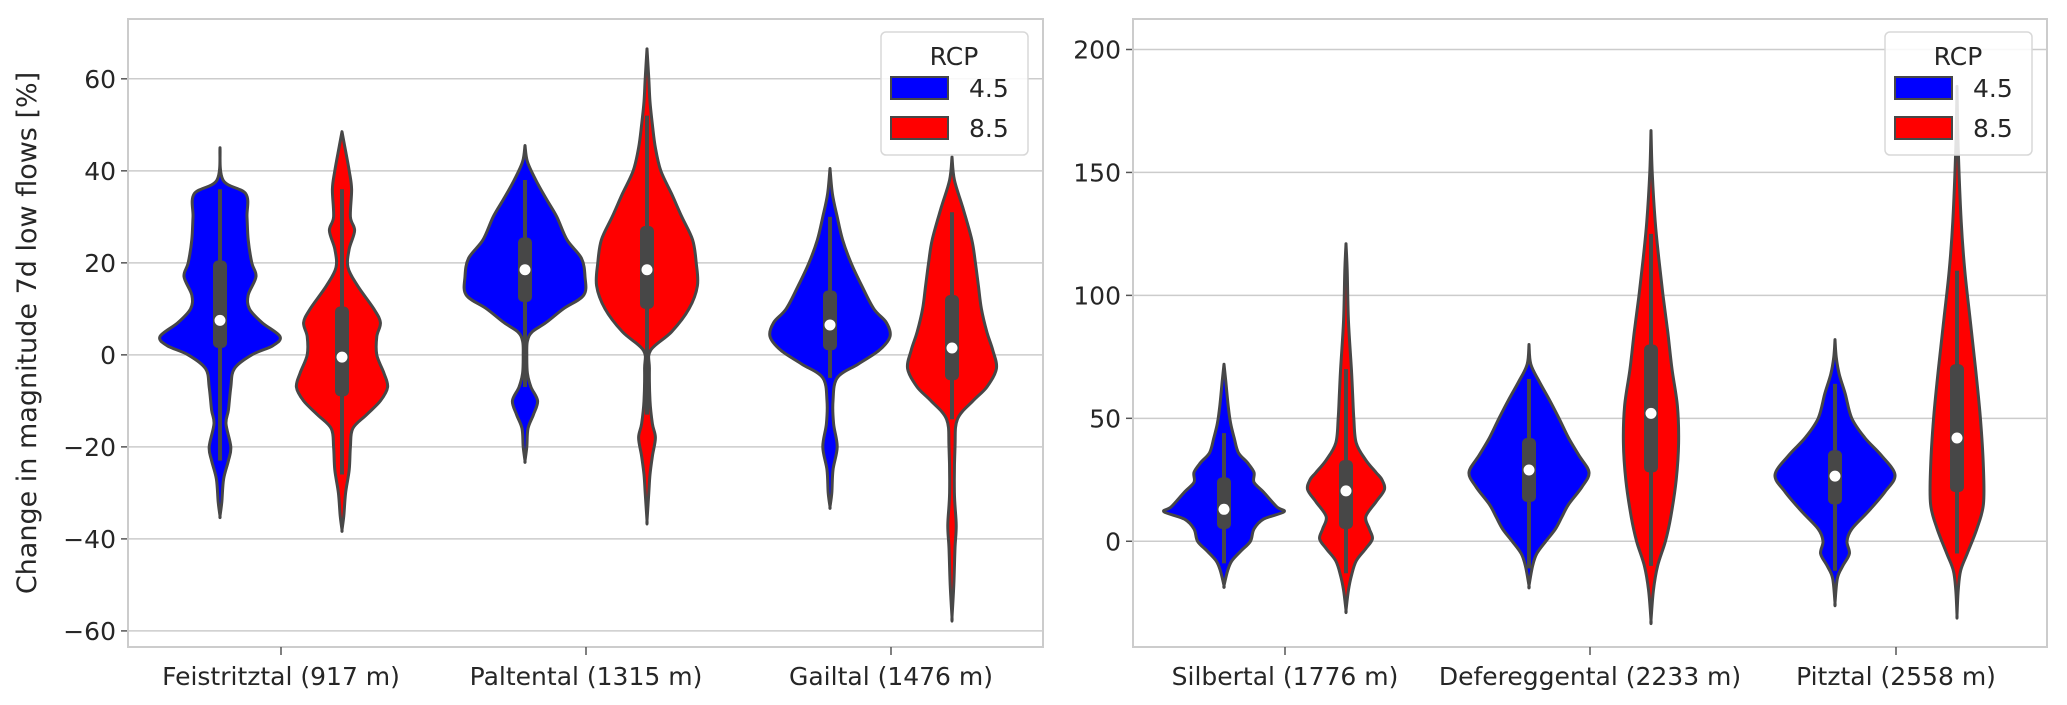 This screenshot has height=705, width=2067. Describe the element at coordinates (89, 539) in the screenshot. I see `y-tick-label: −40` at that location.